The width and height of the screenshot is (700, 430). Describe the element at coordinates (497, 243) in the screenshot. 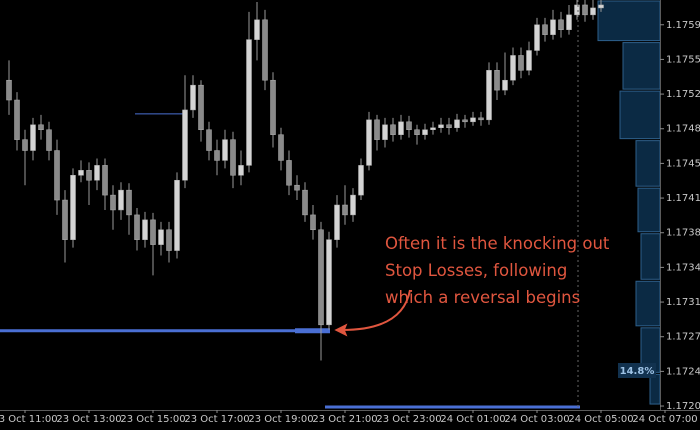

I see `annotation-line: Often it is the knocking out` at that location.